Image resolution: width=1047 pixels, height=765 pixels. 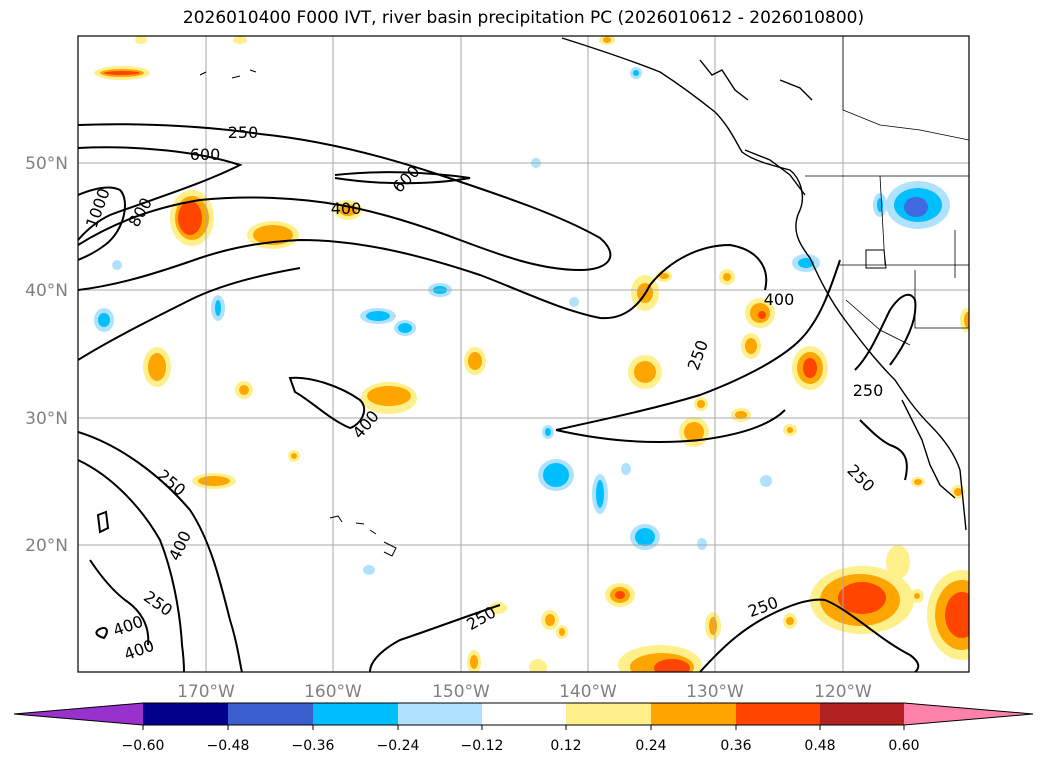 I want to click on colorbar-tick-label: −0.48, so click(x=228, y=746).